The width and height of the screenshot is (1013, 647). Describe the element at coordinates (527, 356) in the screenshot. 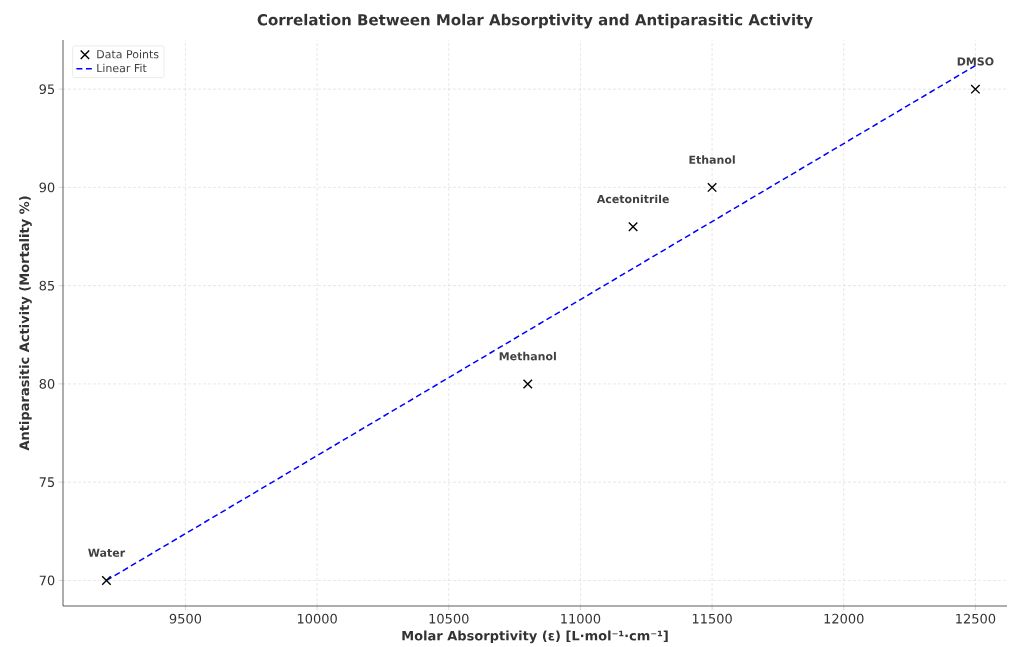

I see `annotation: Methanol` at that location.